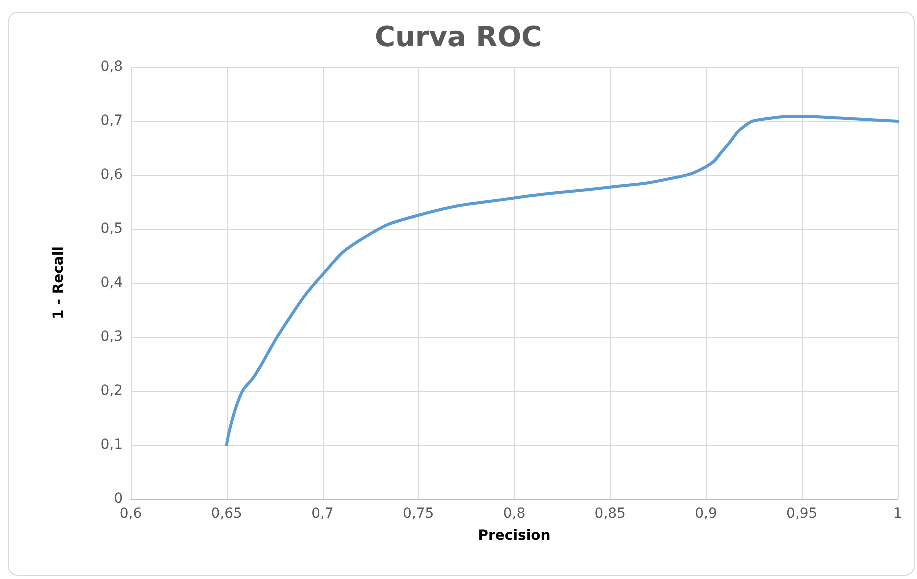 The height and width of the screenshot is (579, 917). Describe the element at coordinates (706, 514) in the screenshot. I see `x-tick-label: 0,9` at that location.